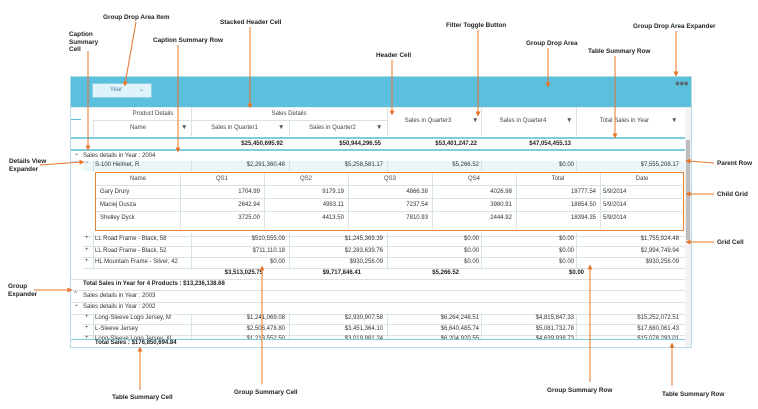 Image resolution: width=758 pixels, height=409 pixels. I want to click on grid-cell: $6,264,248.51, so click(459, 318).